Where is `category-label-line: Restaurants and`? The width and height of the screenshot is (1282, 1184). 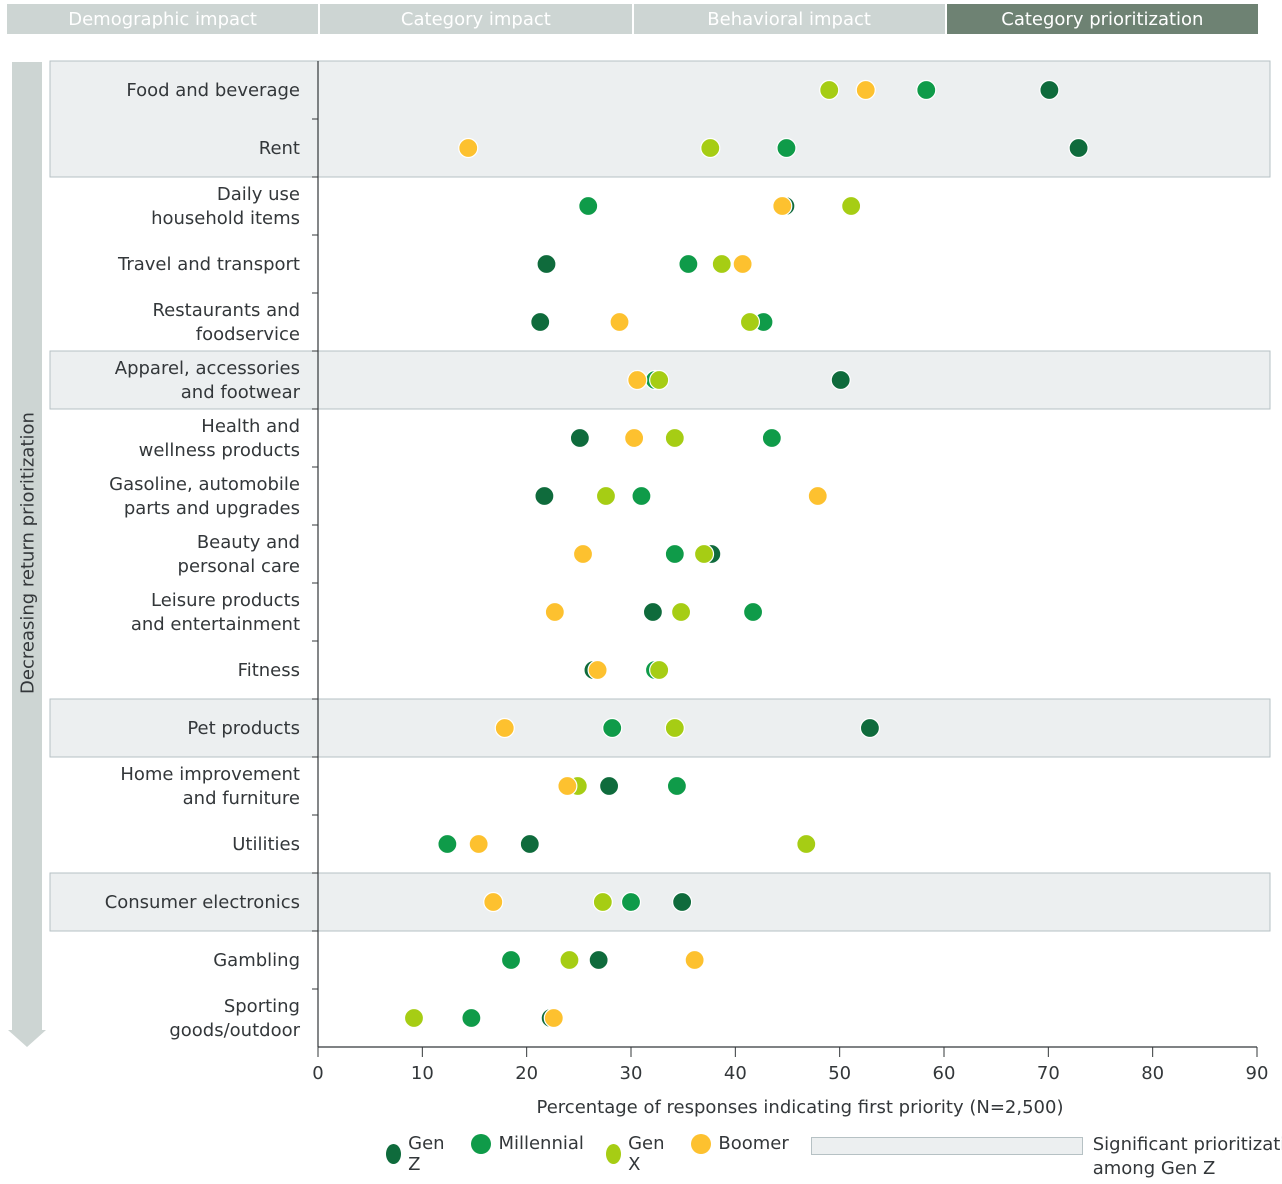
category-label-line: Restaurants and is located at coordinates (226, 310).